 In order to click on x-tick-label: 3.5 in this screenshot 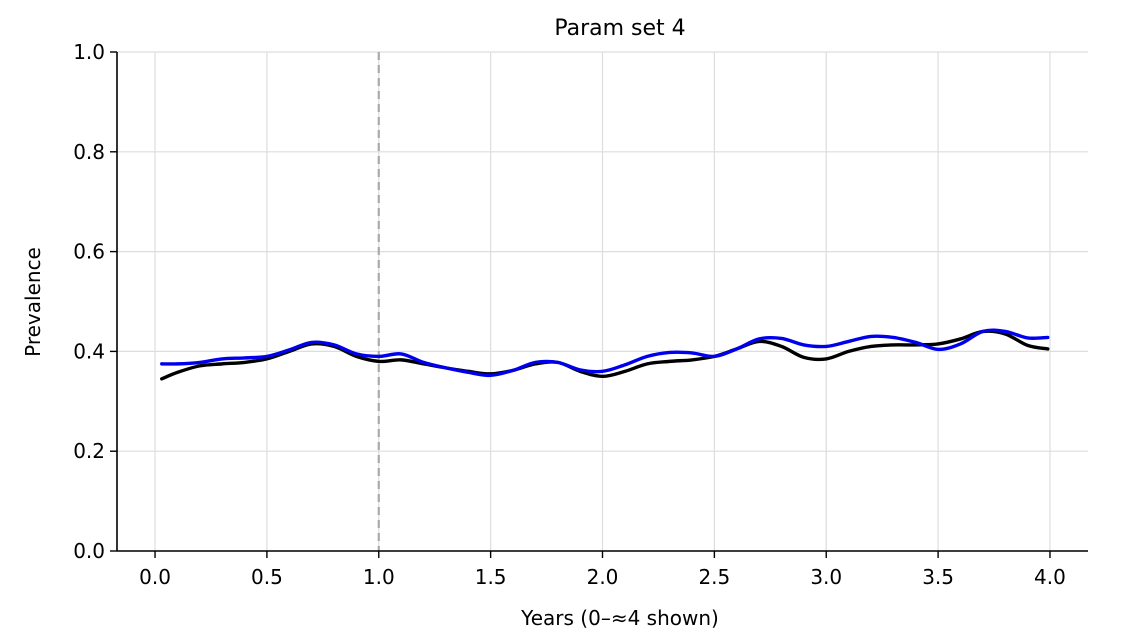, I will do `click(938, 577)`.